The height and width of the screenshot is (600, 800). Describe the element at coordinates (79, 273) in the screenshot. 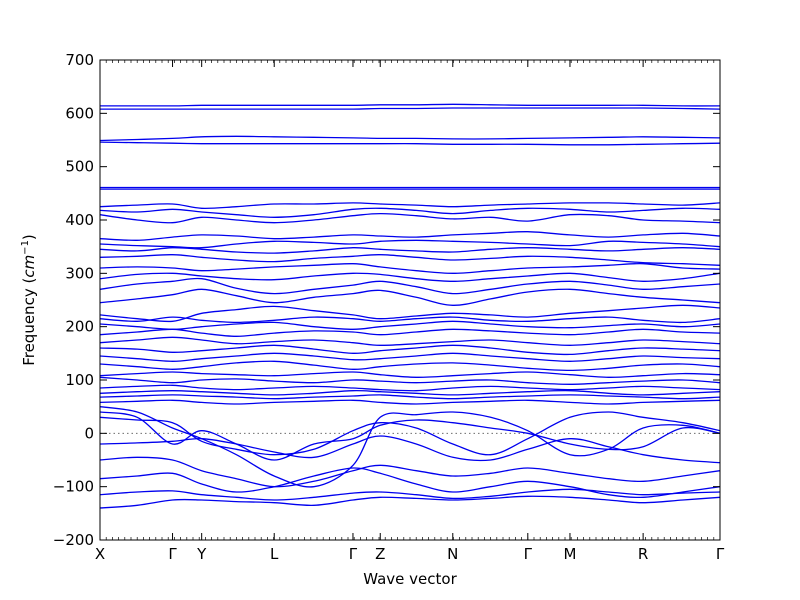

I see `y-tick-label: 300` at that location.